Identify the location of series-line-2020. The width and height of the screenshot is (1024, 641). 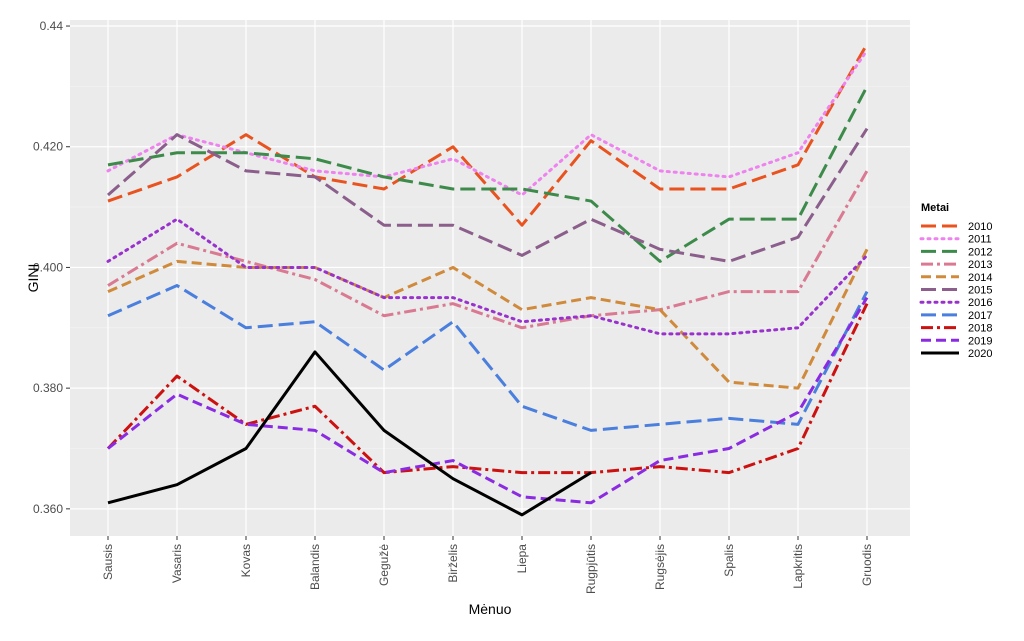
(349, 433).